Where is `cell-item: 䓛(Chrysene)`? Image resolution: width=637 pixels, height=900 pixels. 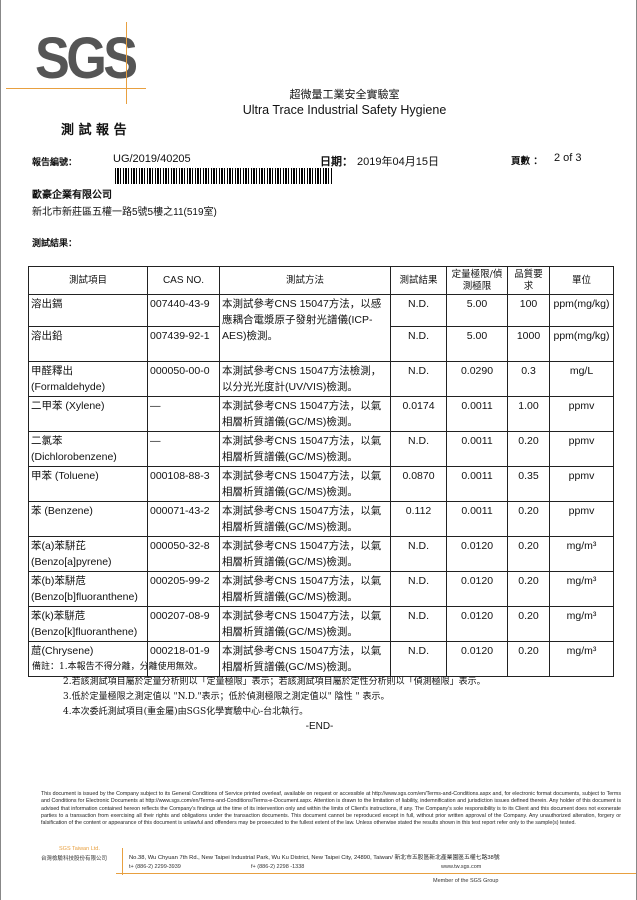
cell-item: 䓛(Chrysene) is located at coordinates (88, 659).